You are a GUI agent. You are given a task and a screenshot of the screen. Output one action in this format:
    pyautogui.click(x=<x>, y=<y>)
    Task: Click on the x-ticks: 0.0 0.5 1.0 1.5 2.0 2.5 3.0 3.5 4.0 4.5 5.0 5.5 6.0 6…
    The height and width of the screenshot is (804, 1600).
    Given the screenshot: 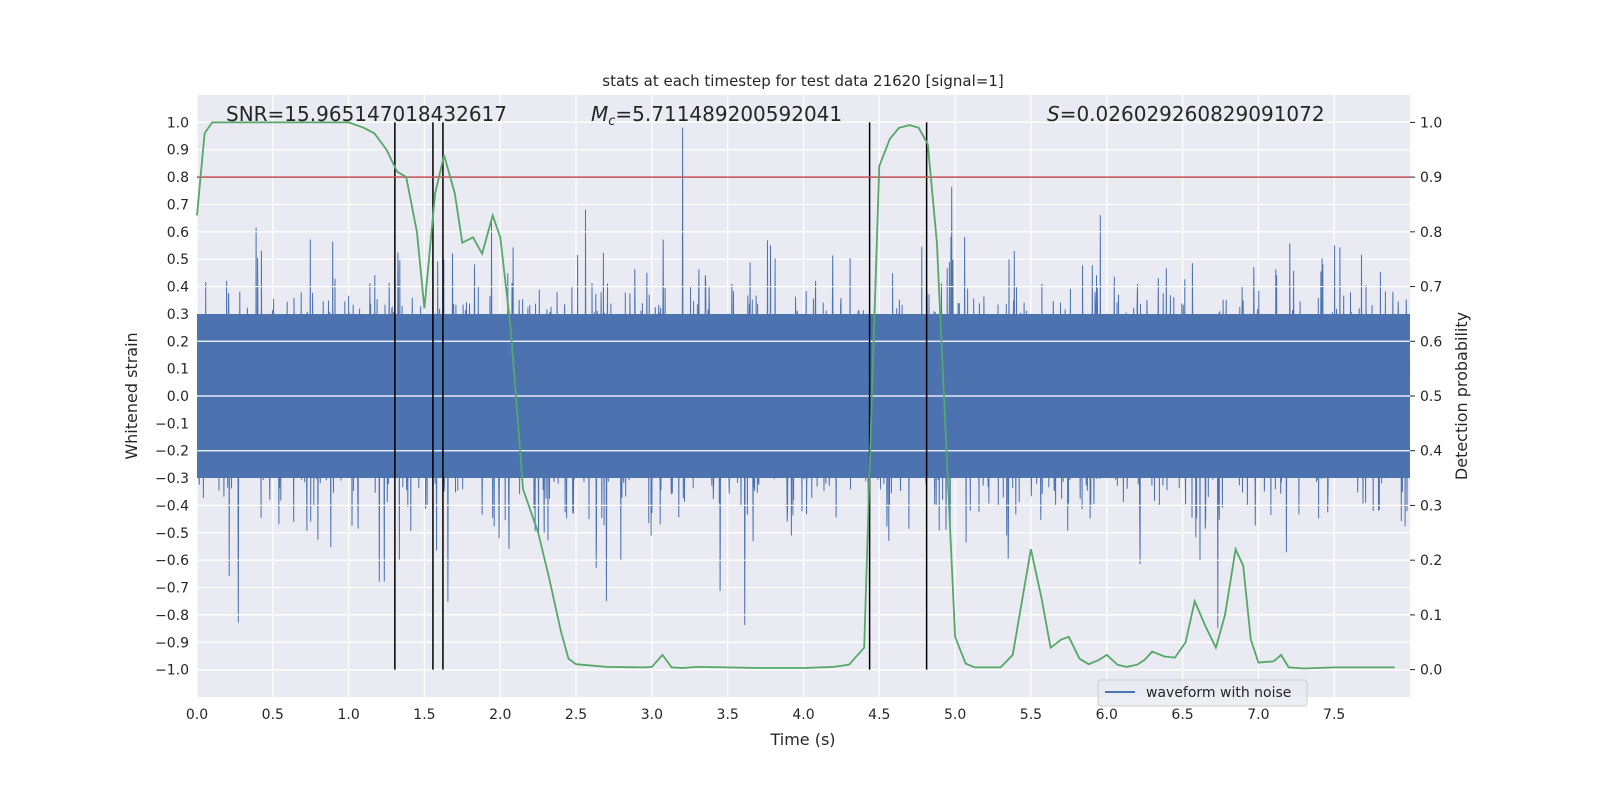 What is the action you would take?
    pyautogui.click(x=765, y=715)
    